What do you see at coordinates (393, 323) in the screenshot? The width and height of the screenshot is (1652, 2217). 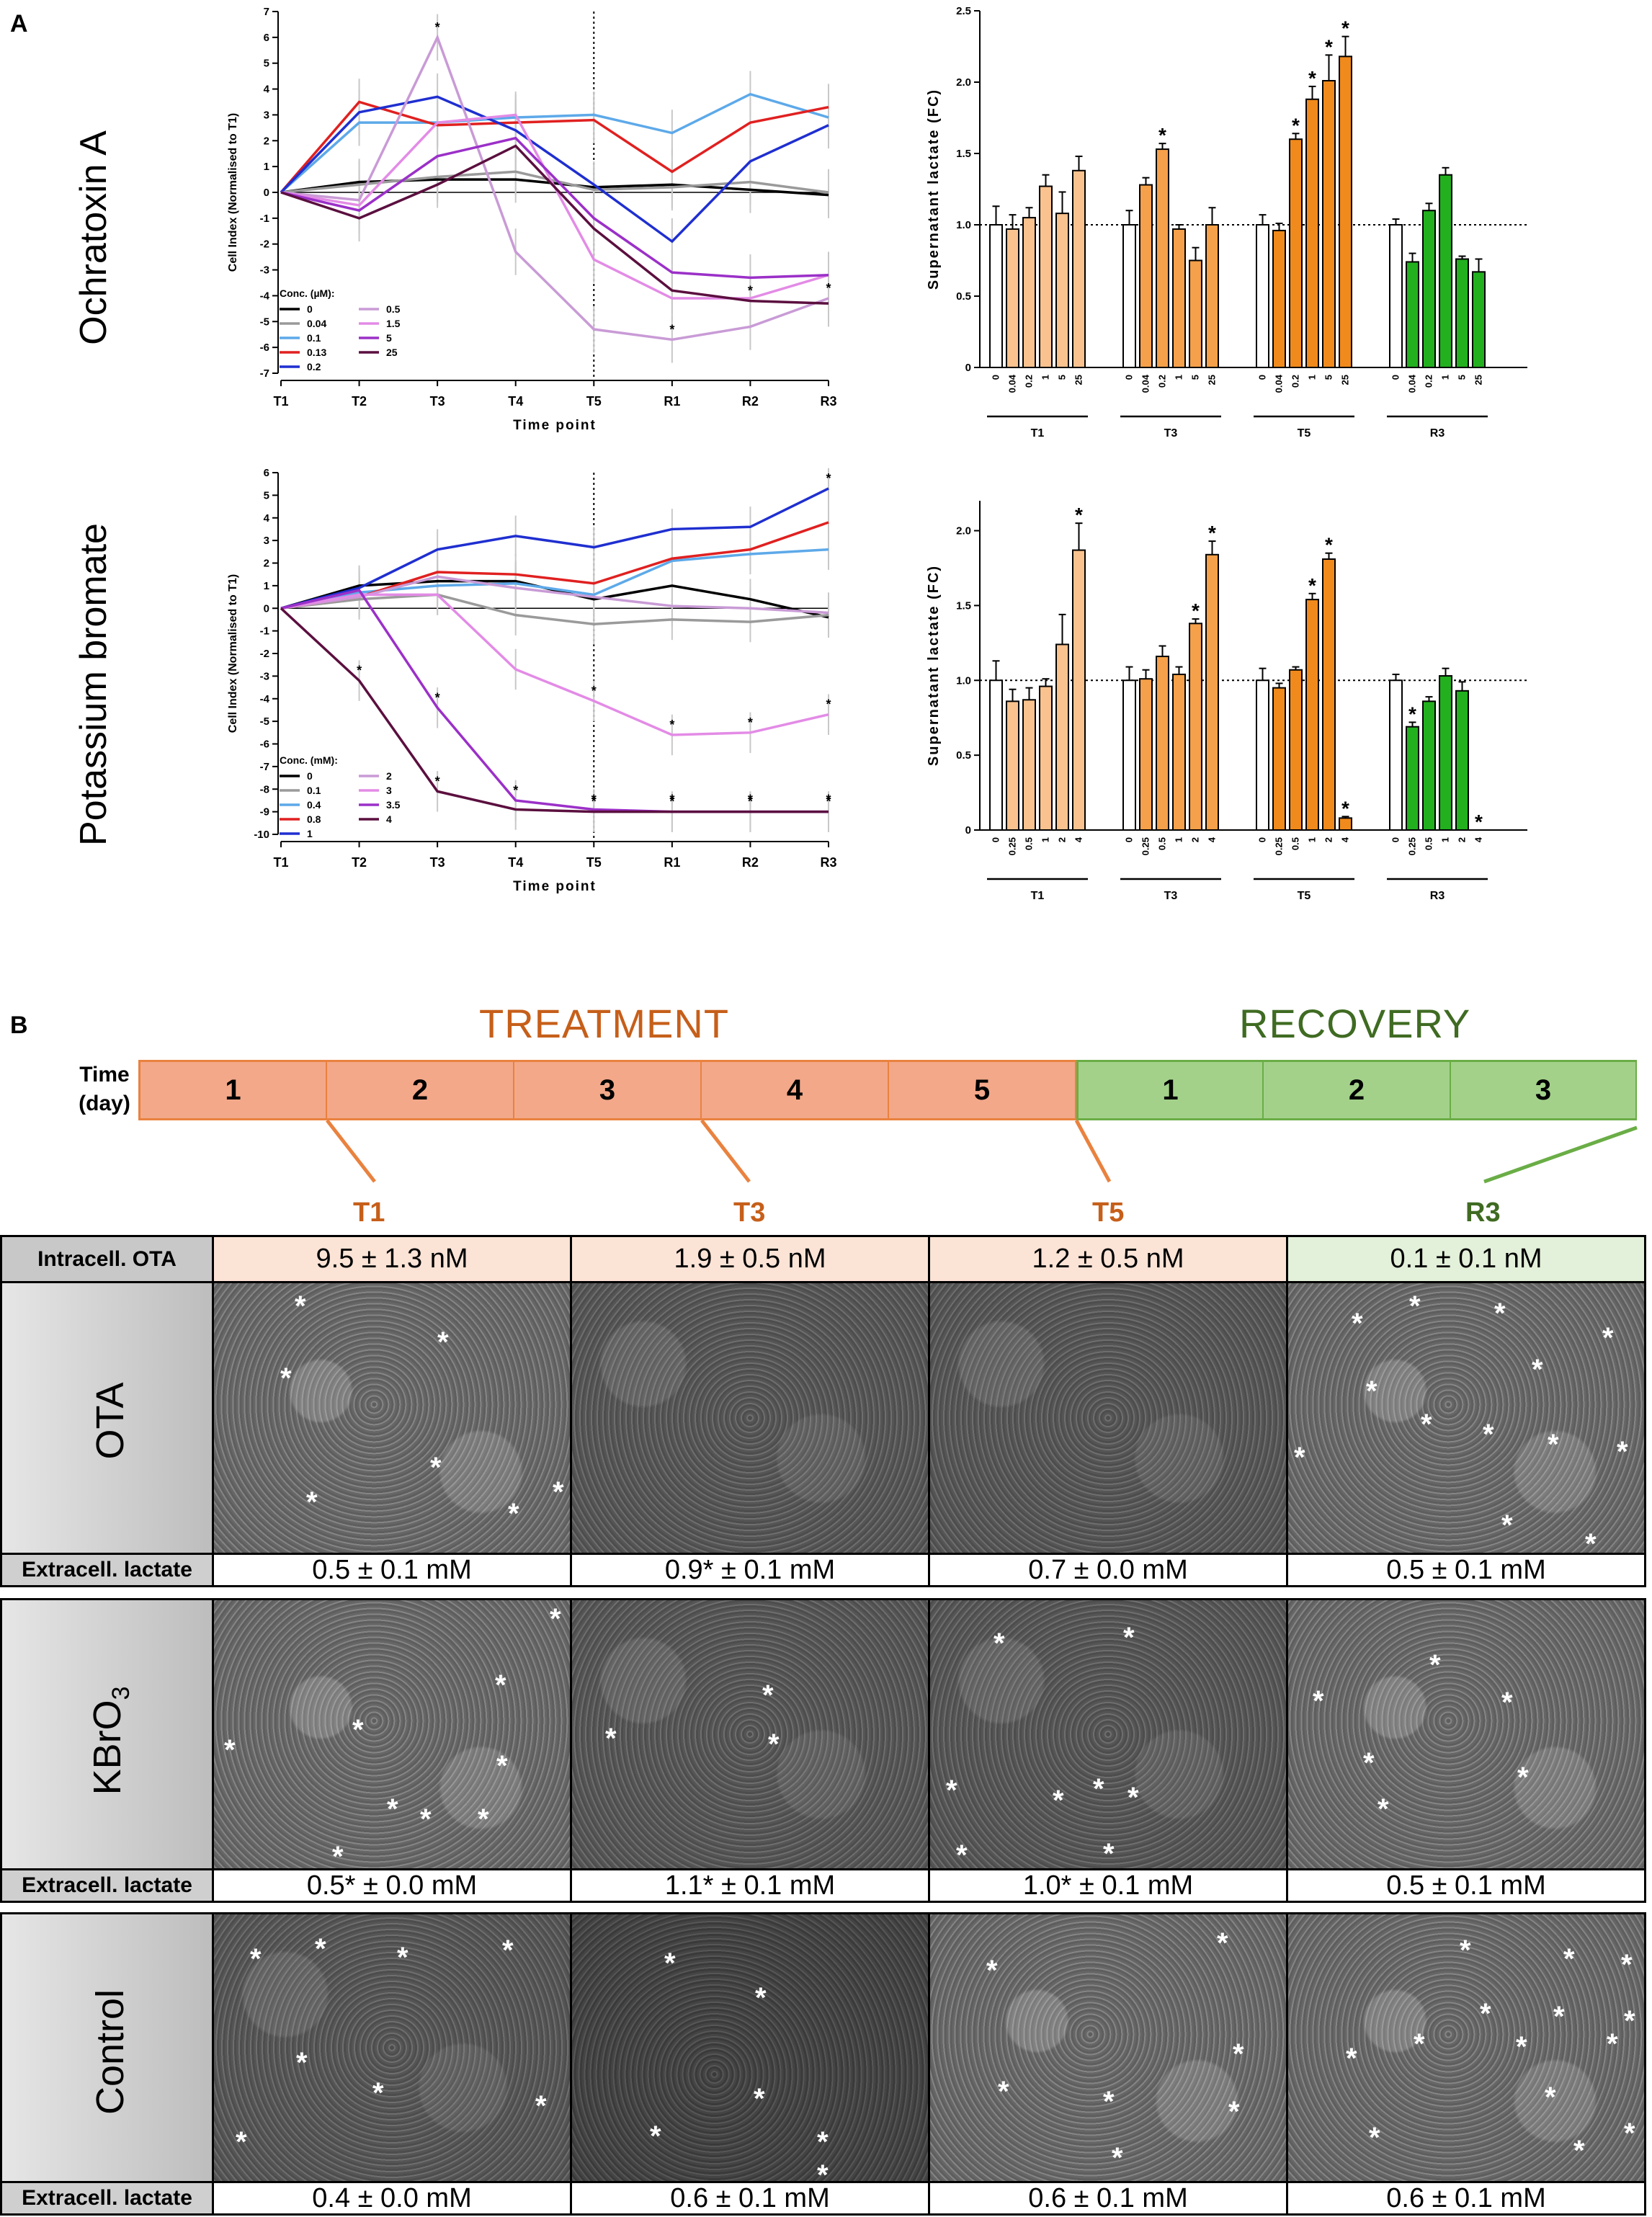 I see `legend-label: 1.5` at bounding box center [393, 323].